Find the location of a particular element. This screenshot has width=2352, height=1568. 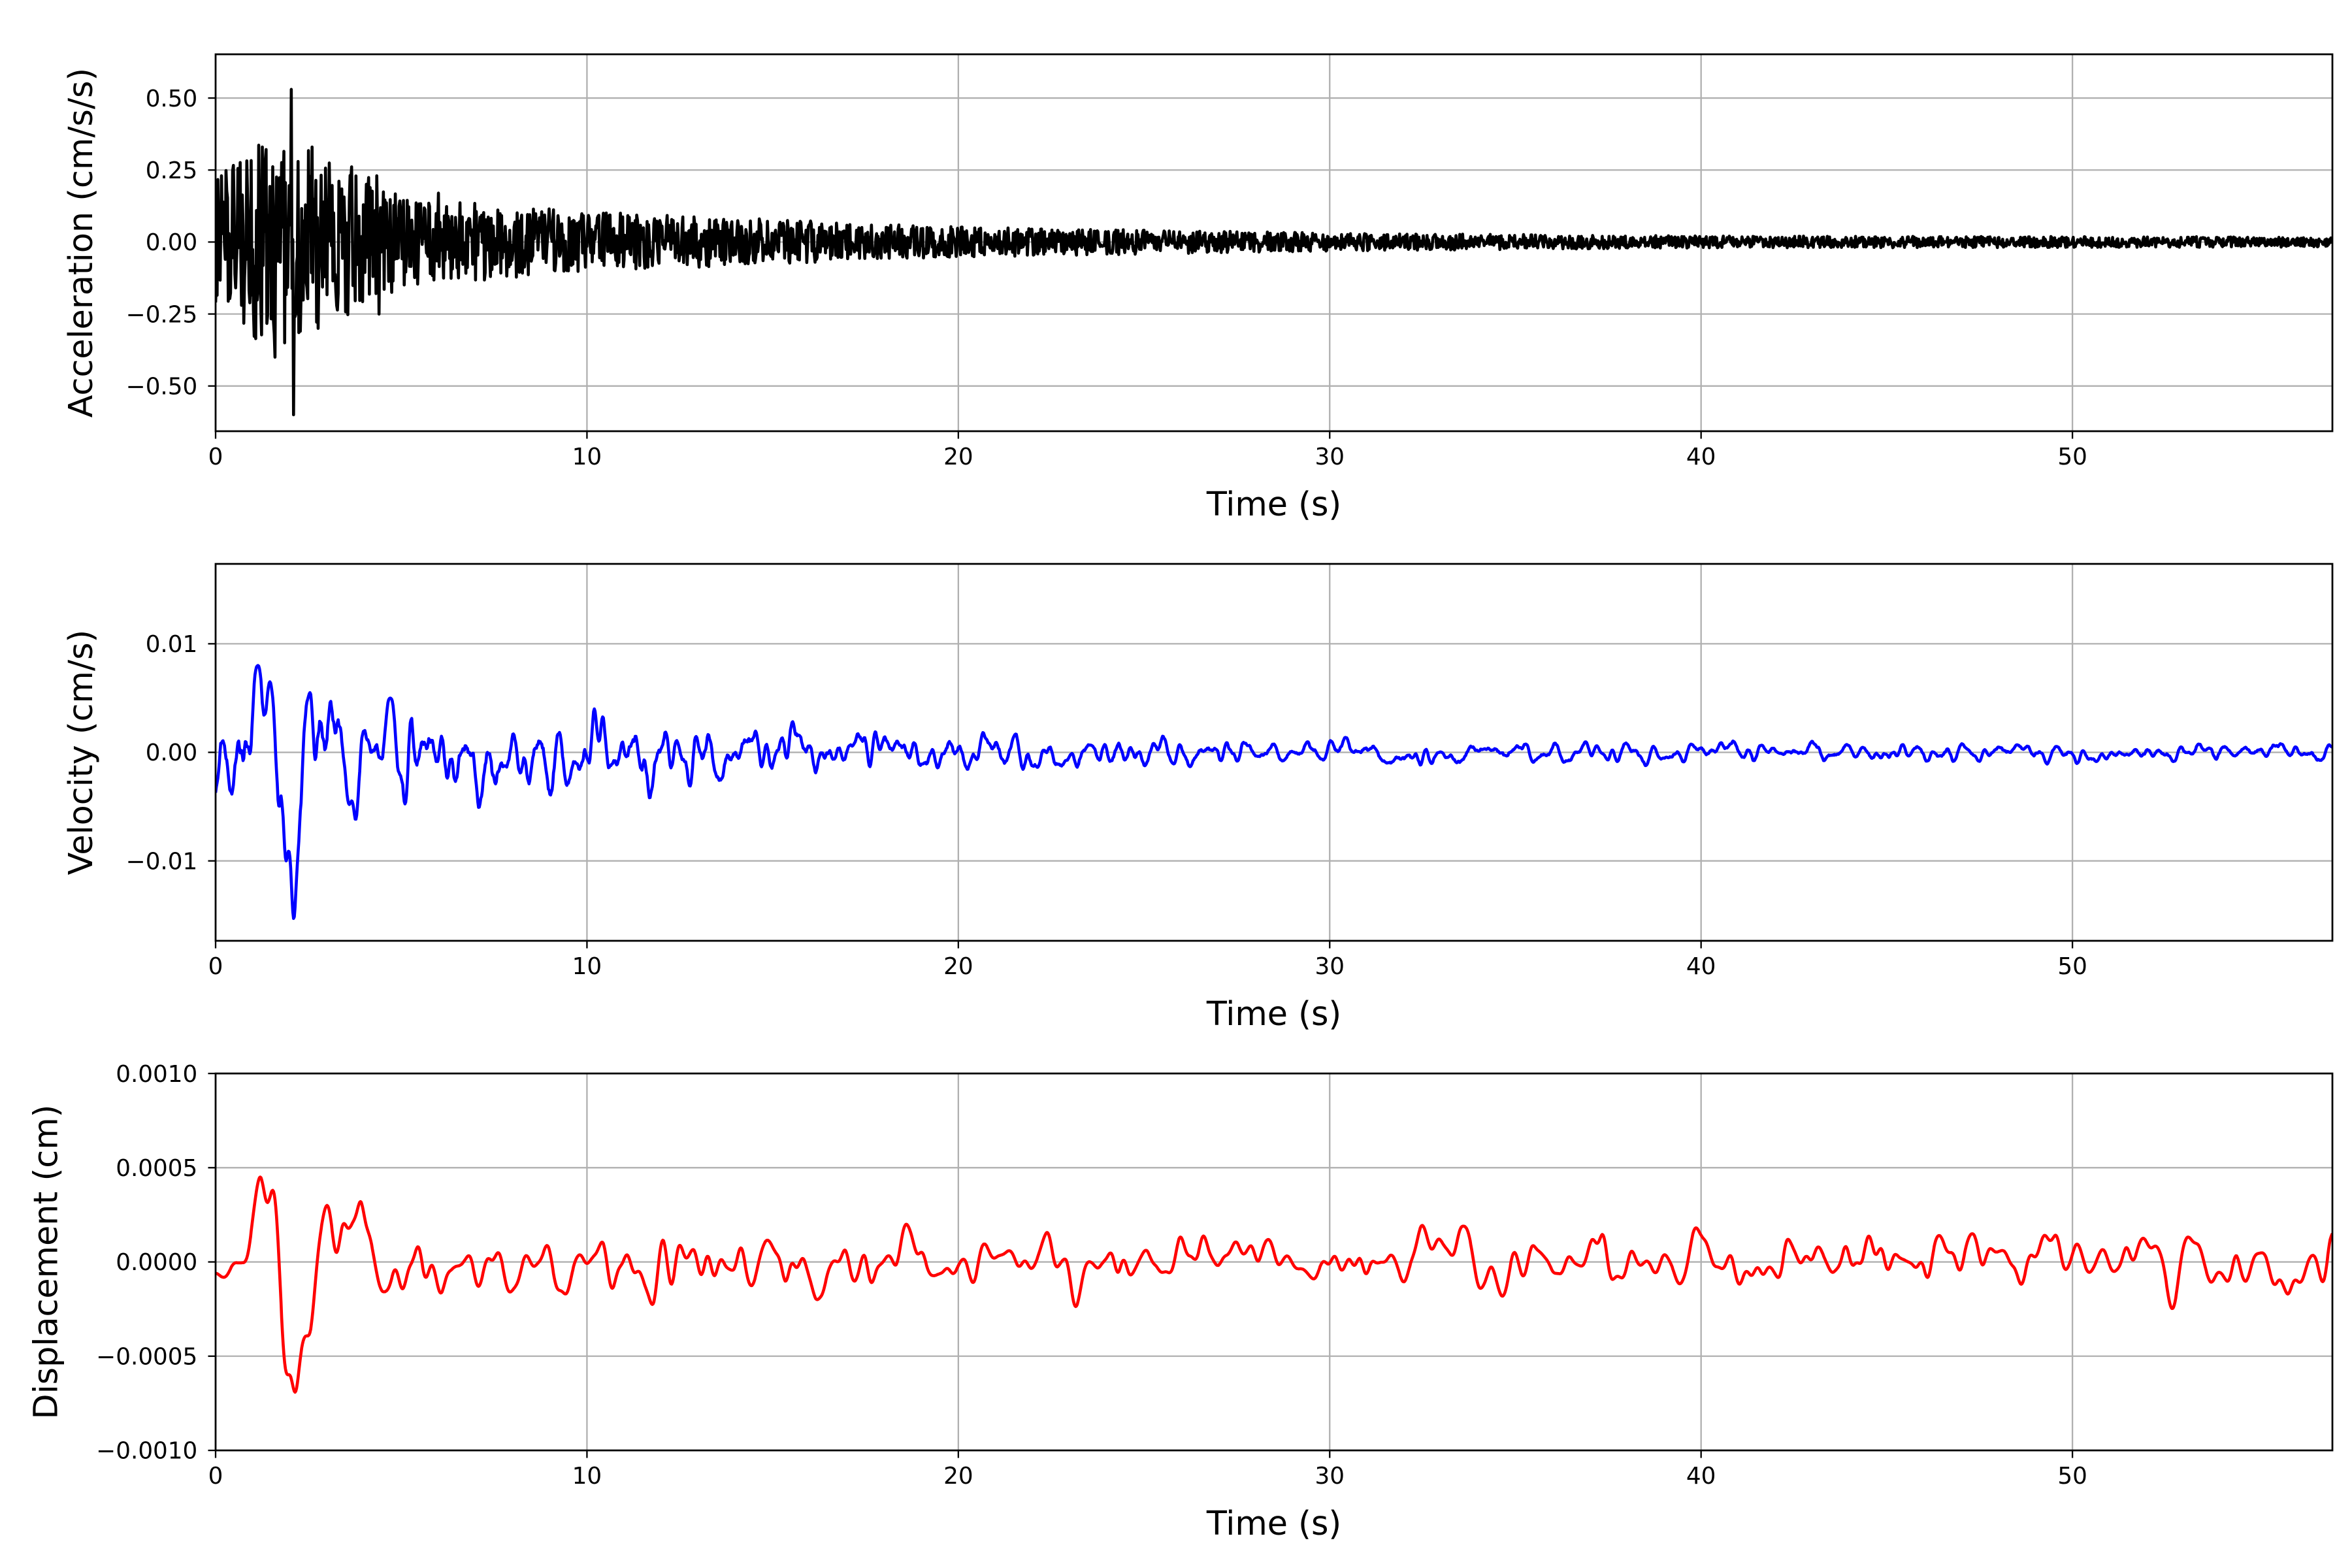

velocity-x-tick-label: 50 is located at coordinates (2072, 966).